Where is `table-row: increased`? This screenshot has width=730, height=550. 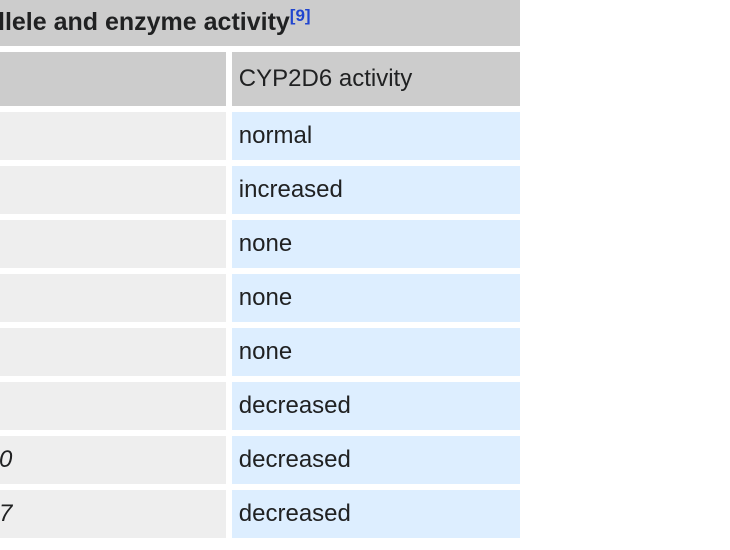
table-row: increased is located at coordinates (260, 190).